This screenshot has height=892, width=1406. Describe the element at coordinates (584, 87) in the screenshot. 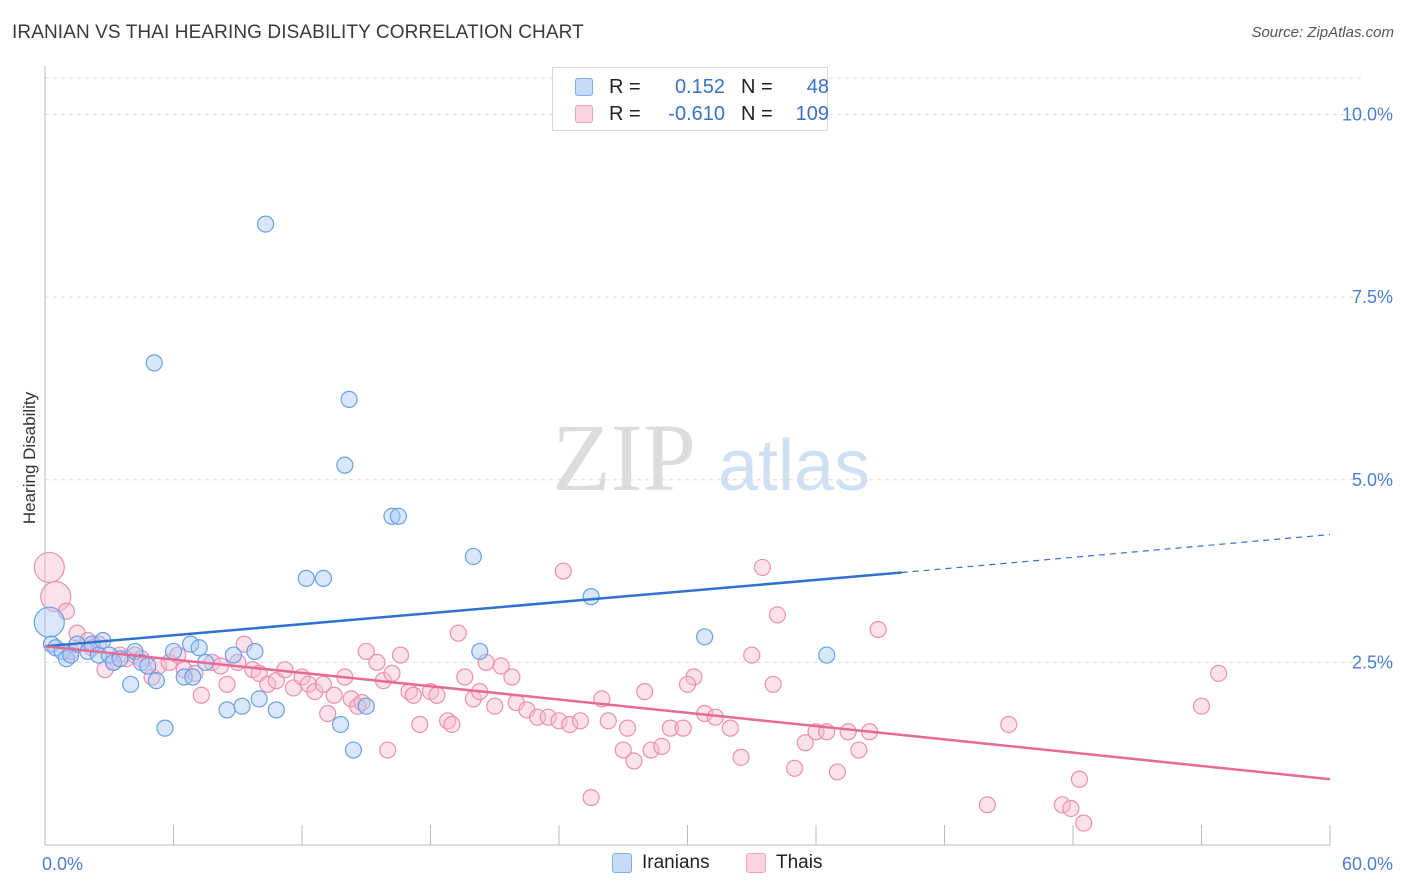

I see `iranians-swatch` at that location.